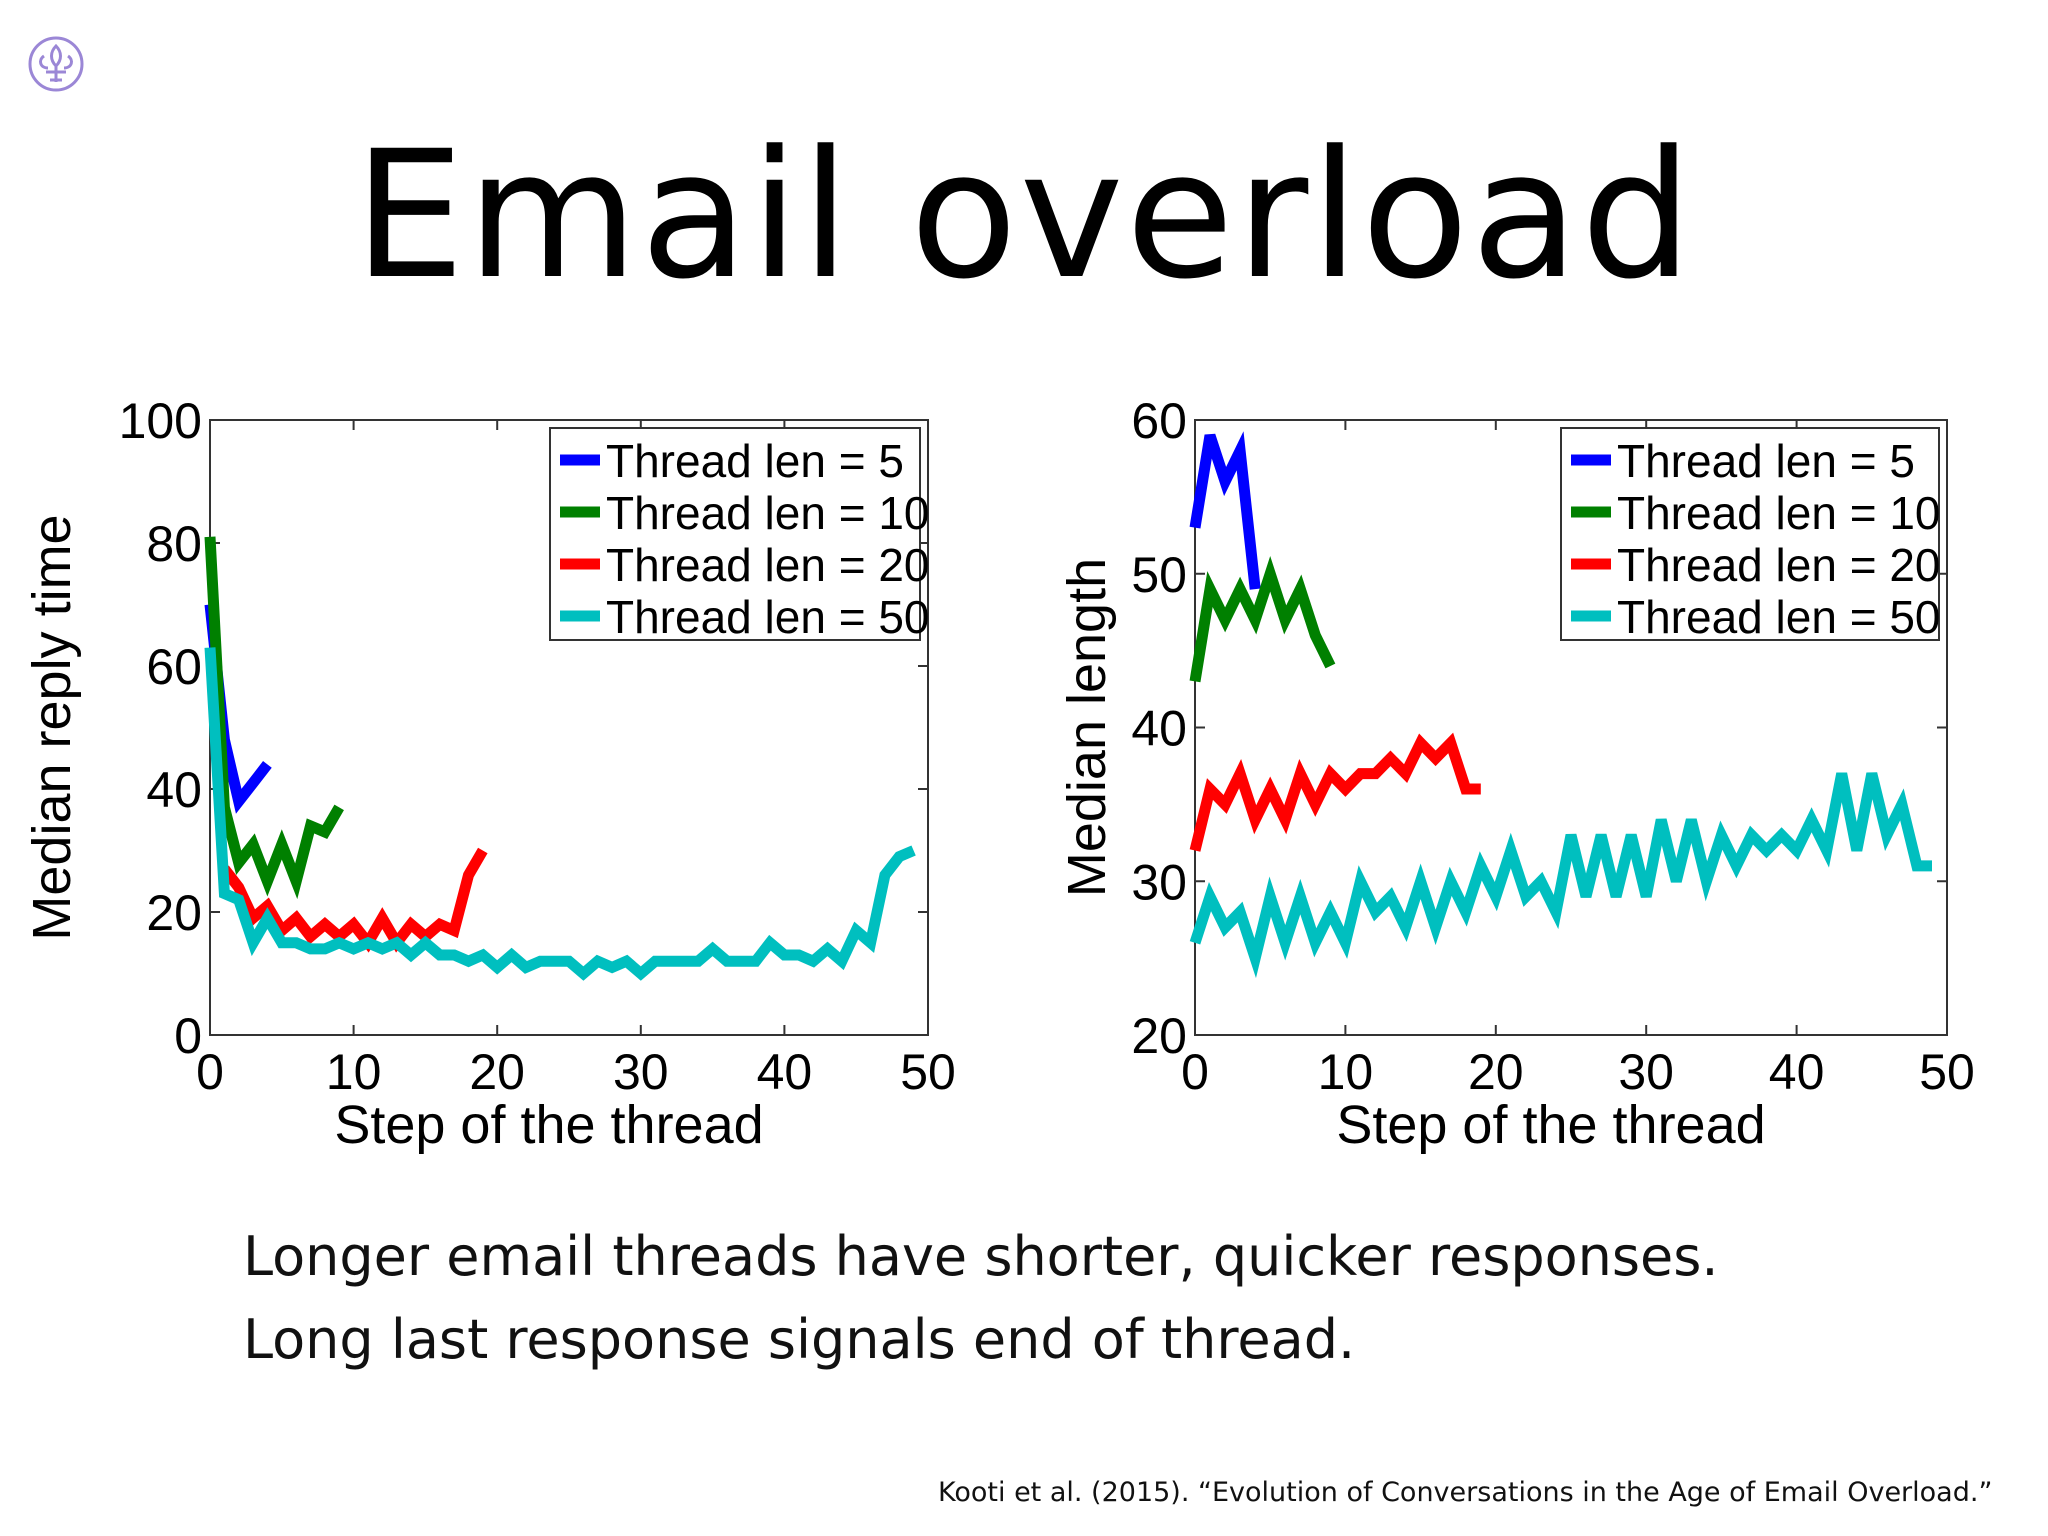 The image size is (2048, 1536). What do you see at coordinates (1159, 575) in the screenshot?
I see `y-tick-label: 50` at bounding box center [1159, 575].